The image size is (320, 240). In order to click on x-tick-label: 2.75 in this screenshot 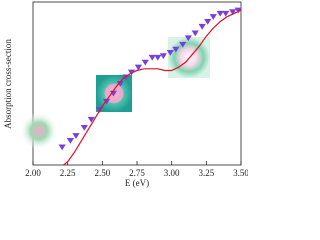, I will do `click(137, 173)`.